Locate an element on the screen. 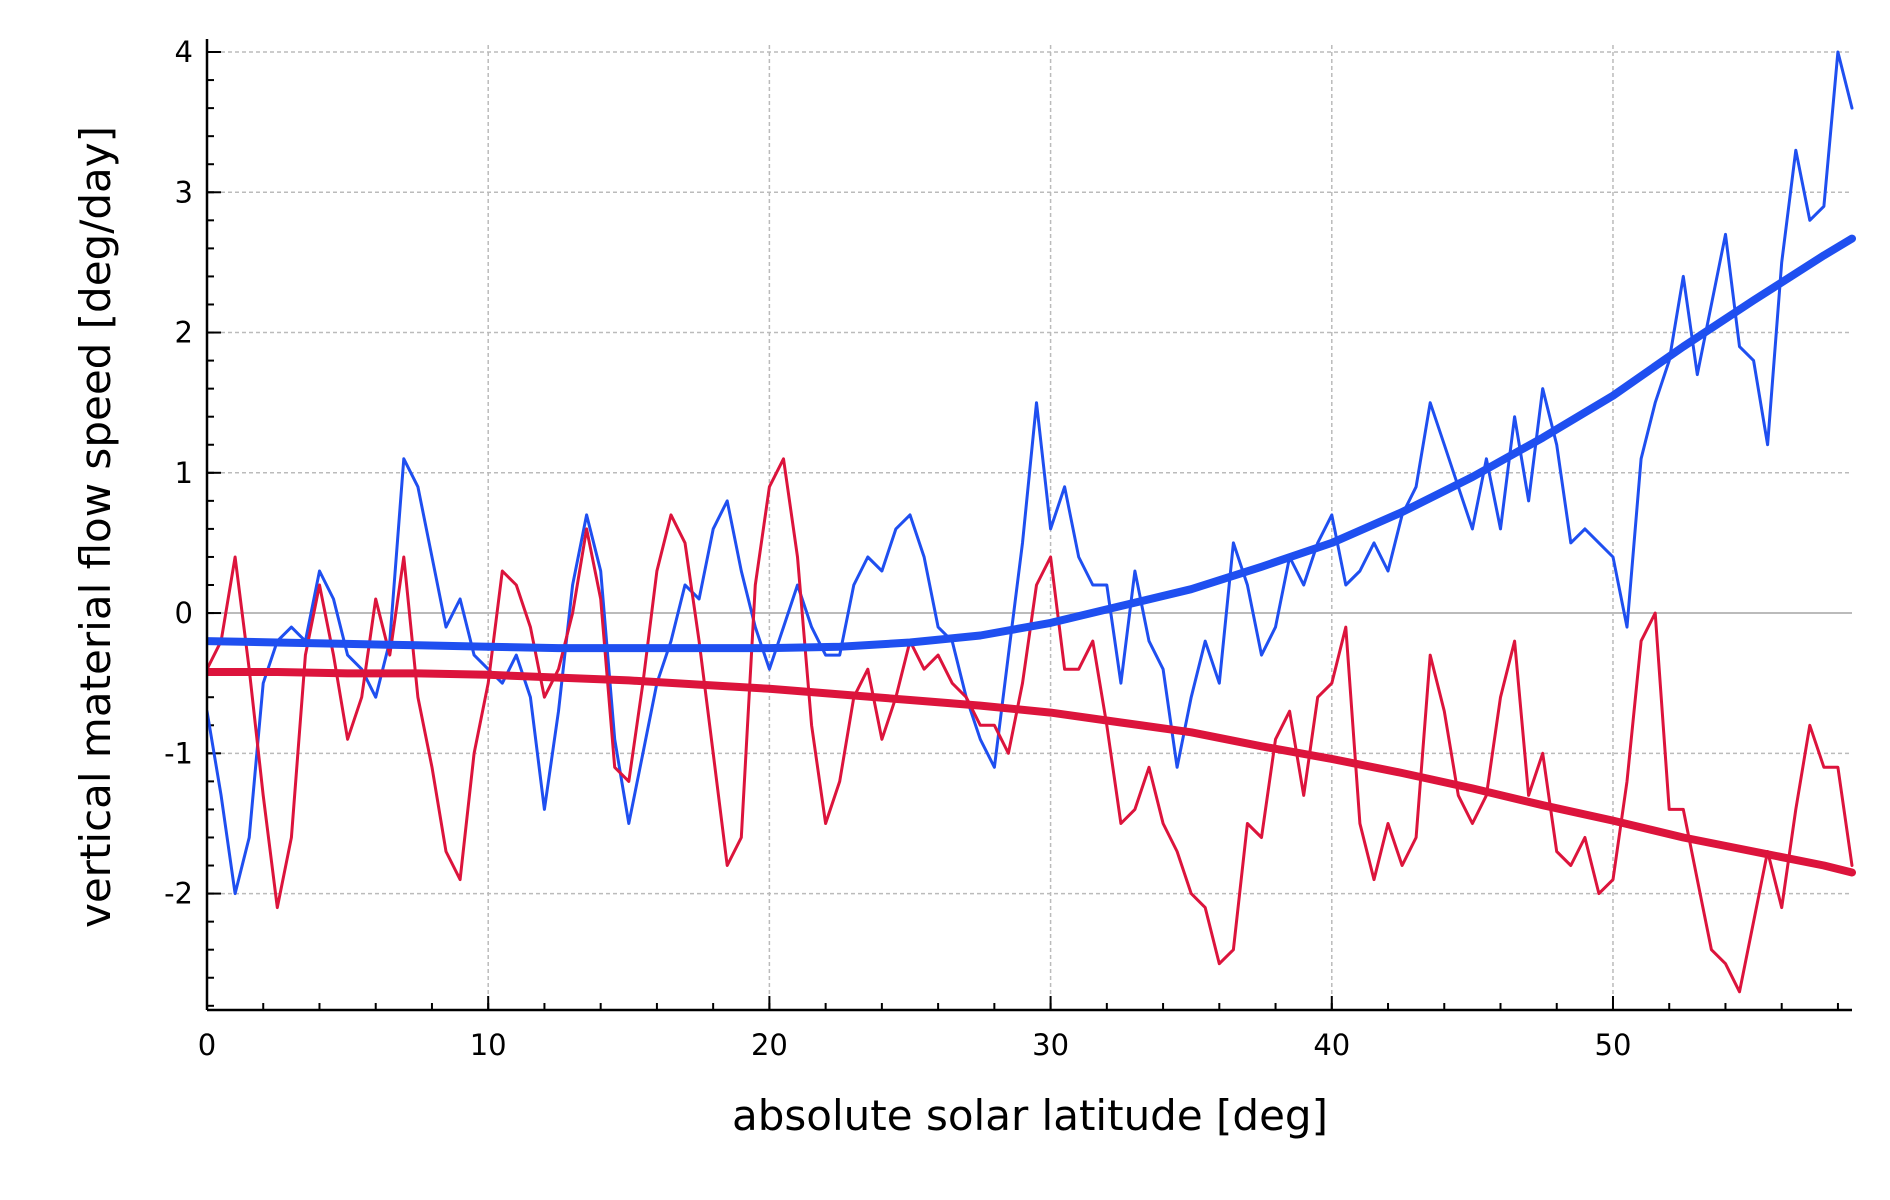 The image size is (1890, 1200). x-axis-title: absolute solar latitude [deg] is located at coordinates (1030, 1115).